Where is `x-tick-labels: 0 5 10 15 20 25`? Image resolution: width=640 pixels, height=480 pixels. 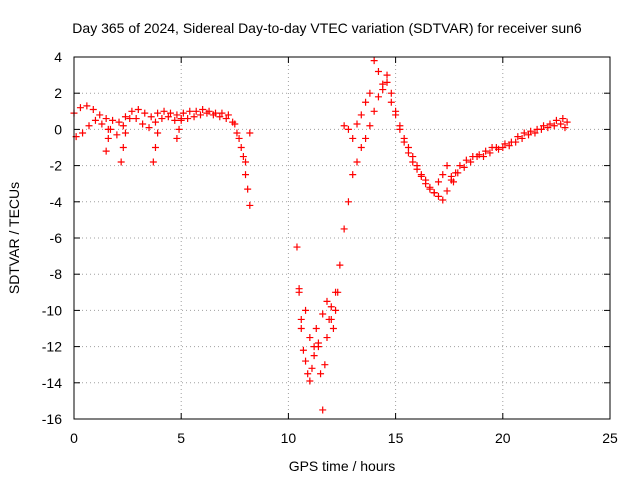 x-tick-labels: 0 5 10 15 20 25 is located at coordinates (344, 438).